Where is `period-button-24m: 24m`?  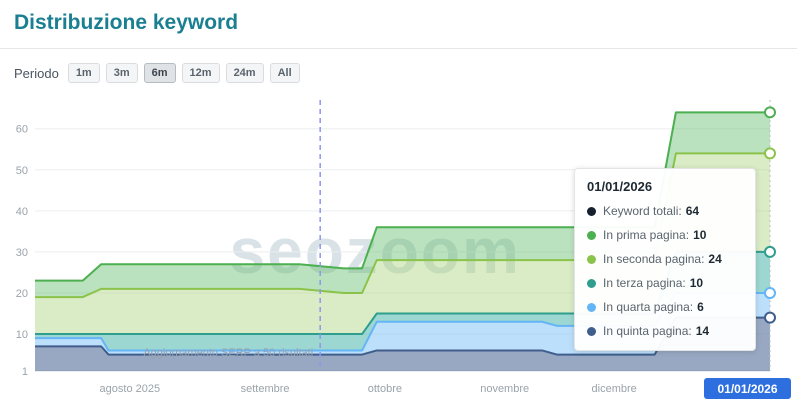 period-button-24m: 24m is located at coordinates (244, 73).